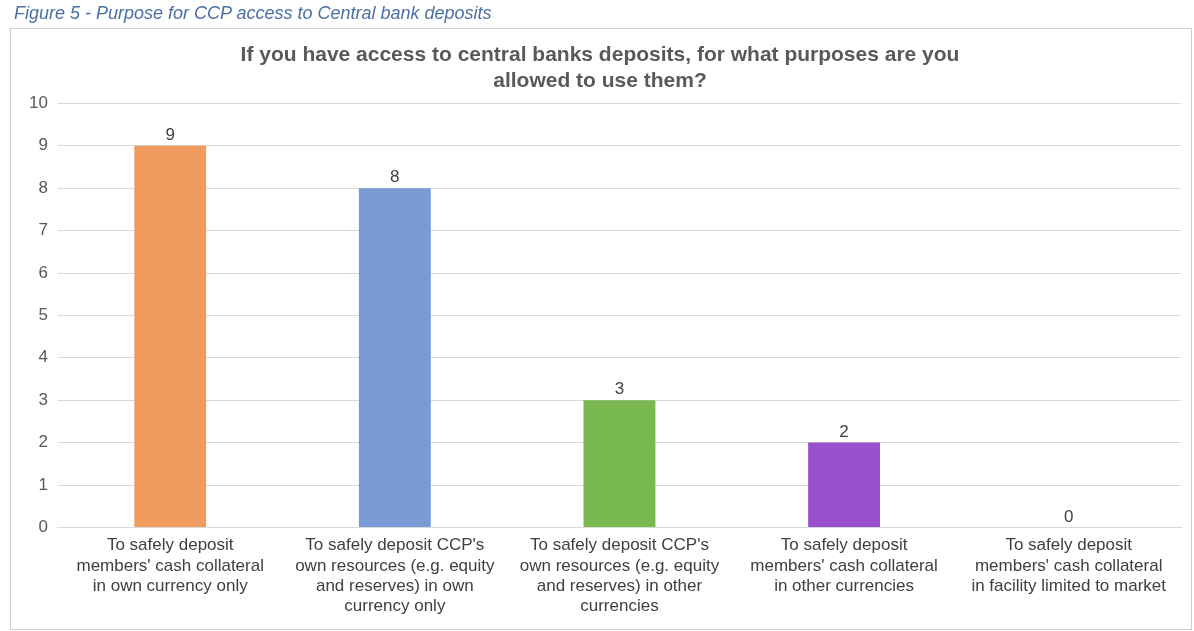 This screenshot has width=1194, height=631. What do you see at coordinates (844, 565) in the screenshot?
I see `x-tick-label: To safely deposit members' cash collateral in other currencies` at bounding box center [844, 565].